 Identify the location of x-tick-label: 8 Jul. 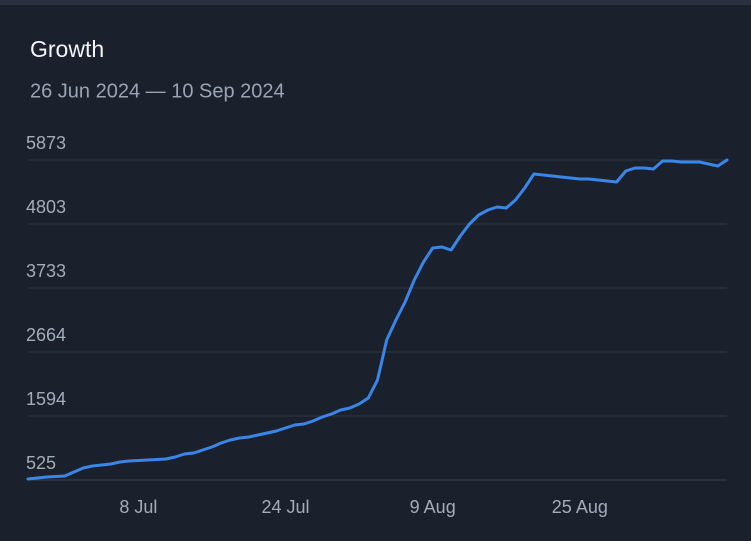
(138, 507).